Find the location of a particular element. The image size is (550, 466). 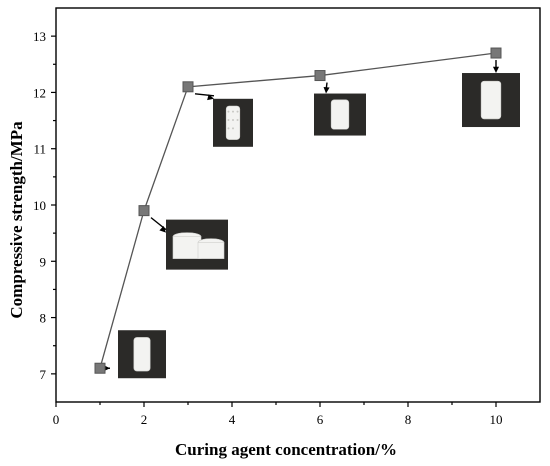

x-tick-label: 4 is located at coordinates (232, 419).